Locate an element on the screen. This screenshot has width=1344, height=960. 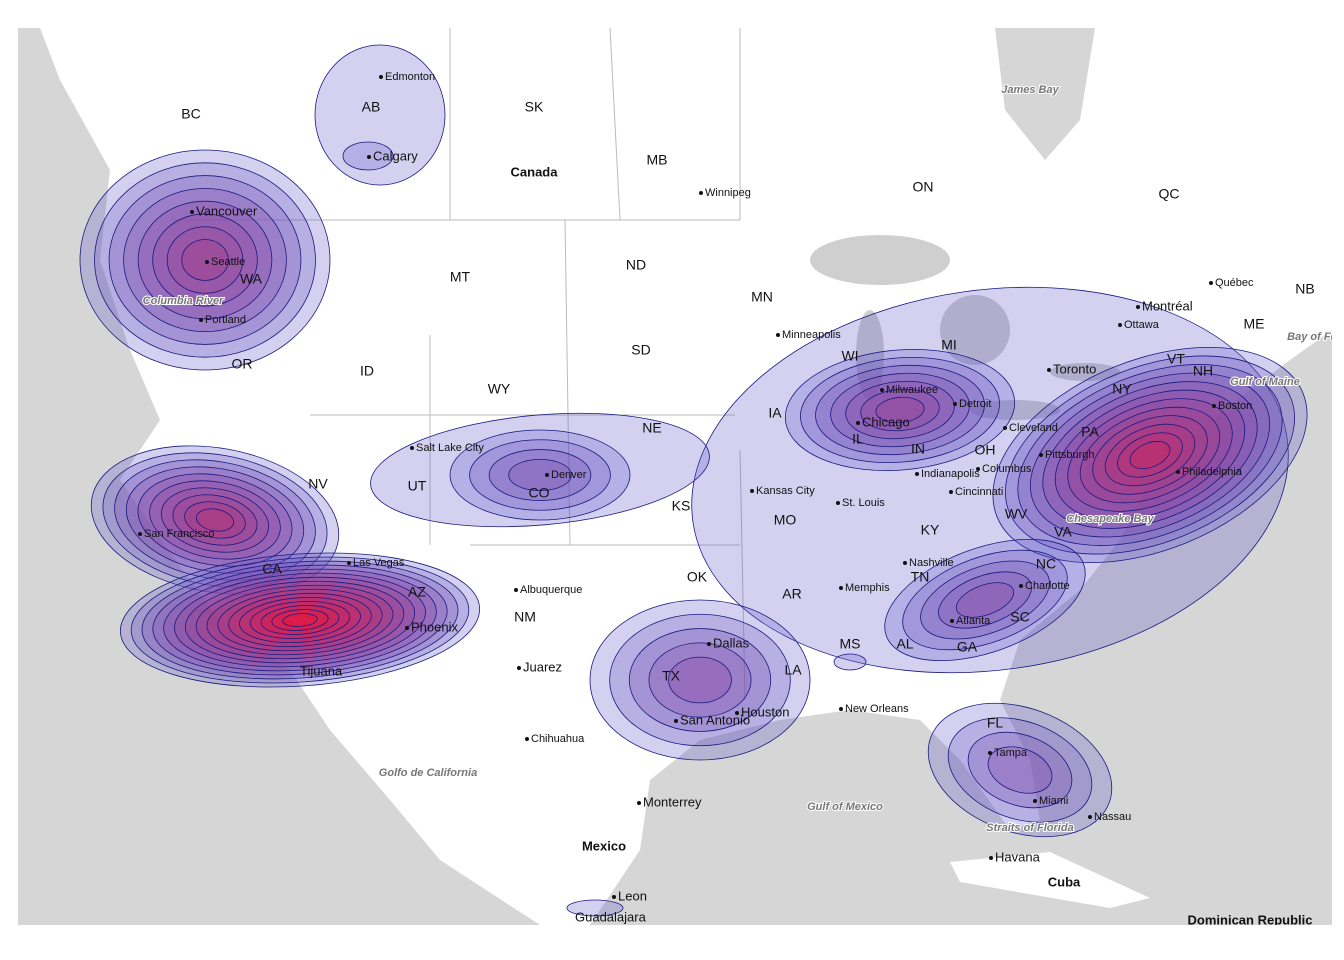
city-label: Tampa is located at coordinates (1011, 753).